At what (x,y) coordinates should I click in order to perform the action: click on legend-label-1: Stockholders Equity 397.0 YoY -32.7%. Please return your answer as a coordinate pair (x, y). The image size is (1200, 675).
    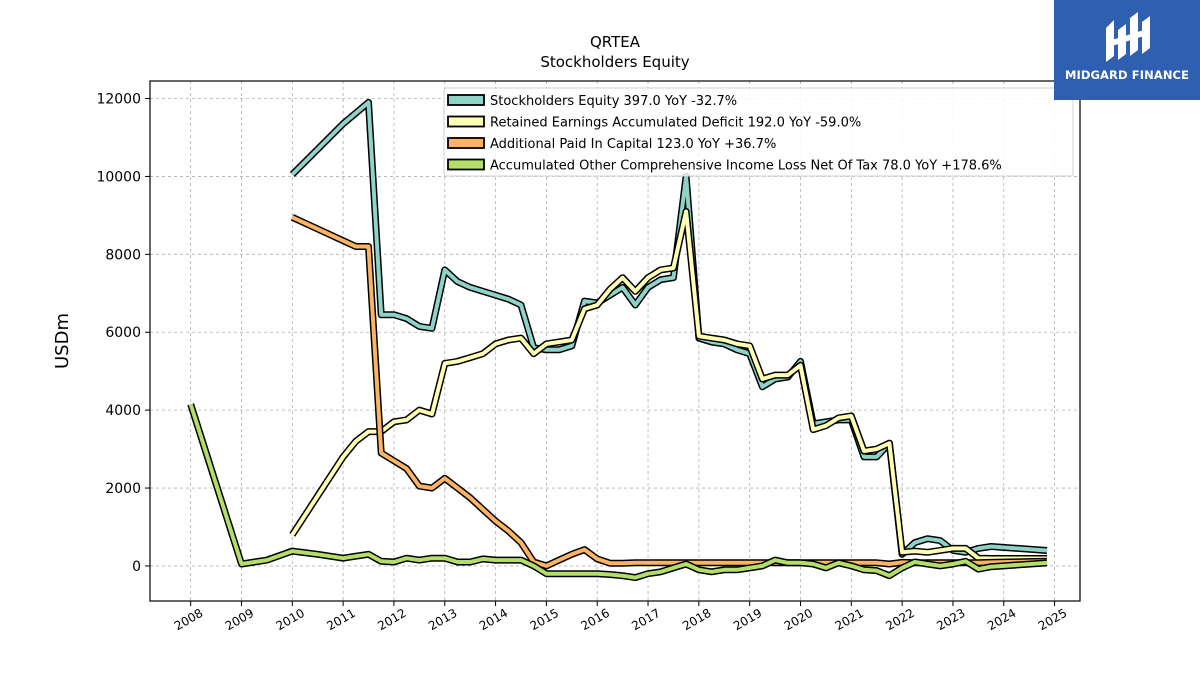
    Looking at the image, I should click on (613, 101).